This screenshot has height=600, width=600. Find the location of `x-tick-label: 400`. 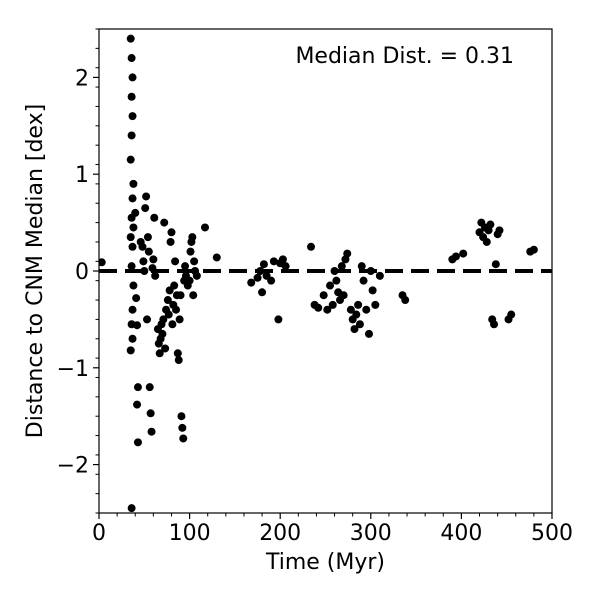

x-tick-label: 400 is located at coordinates (461, 533).